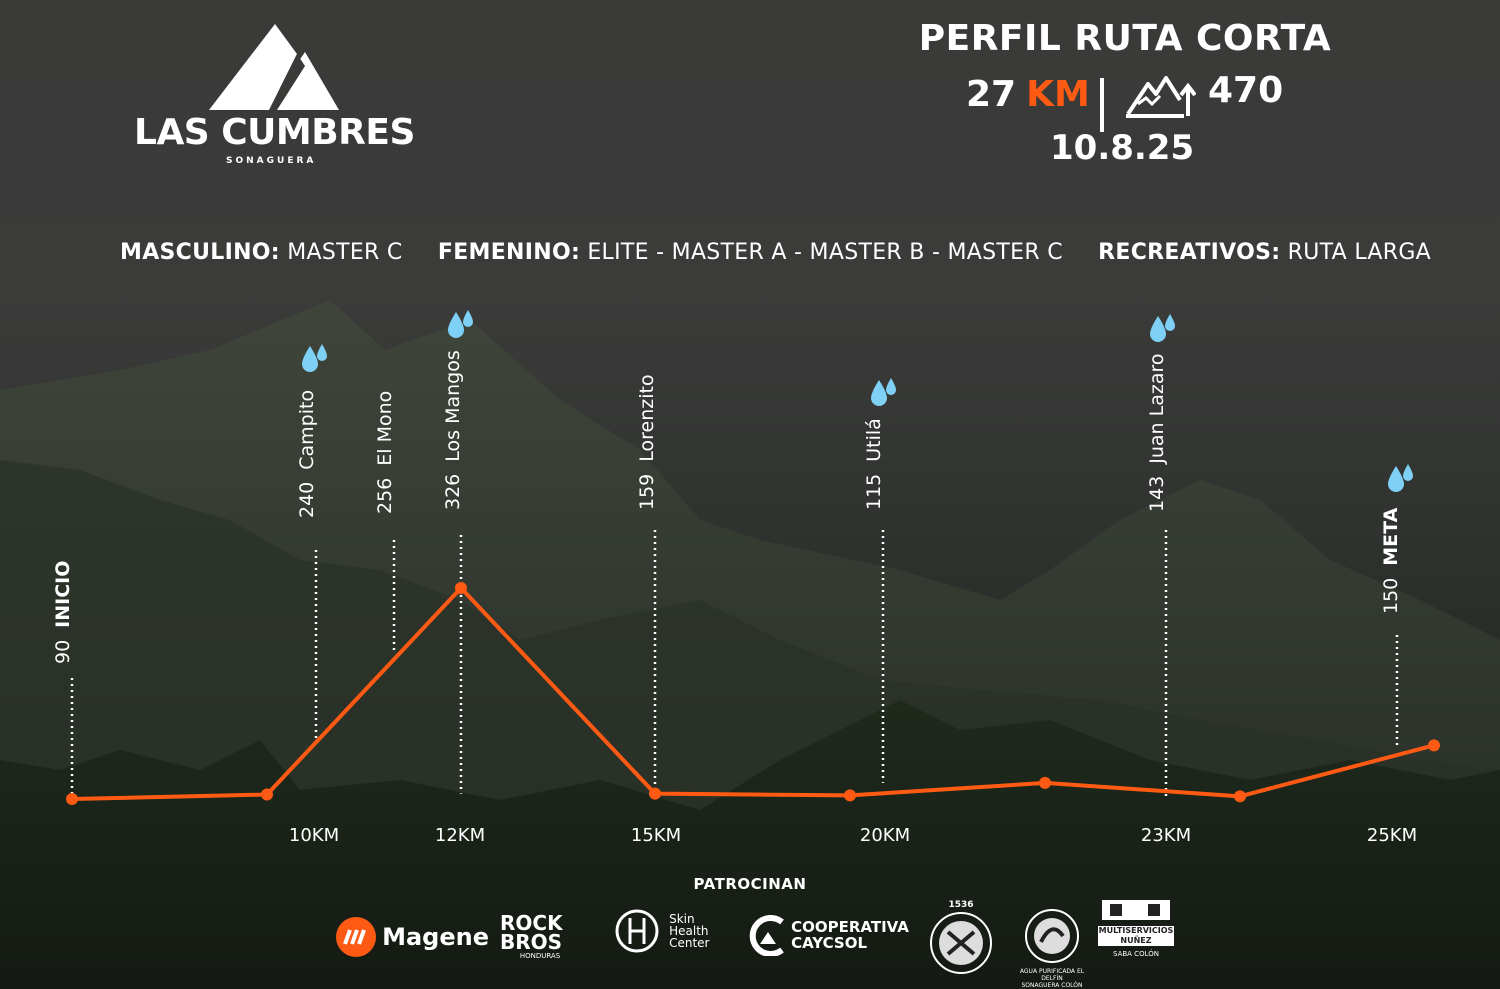 This screenshot has height=989, width=1500. What do you see at coordinates (453, 491) in the screenshot?
I see `waypoint-elevation: 326` at bounding box center [453, 491].